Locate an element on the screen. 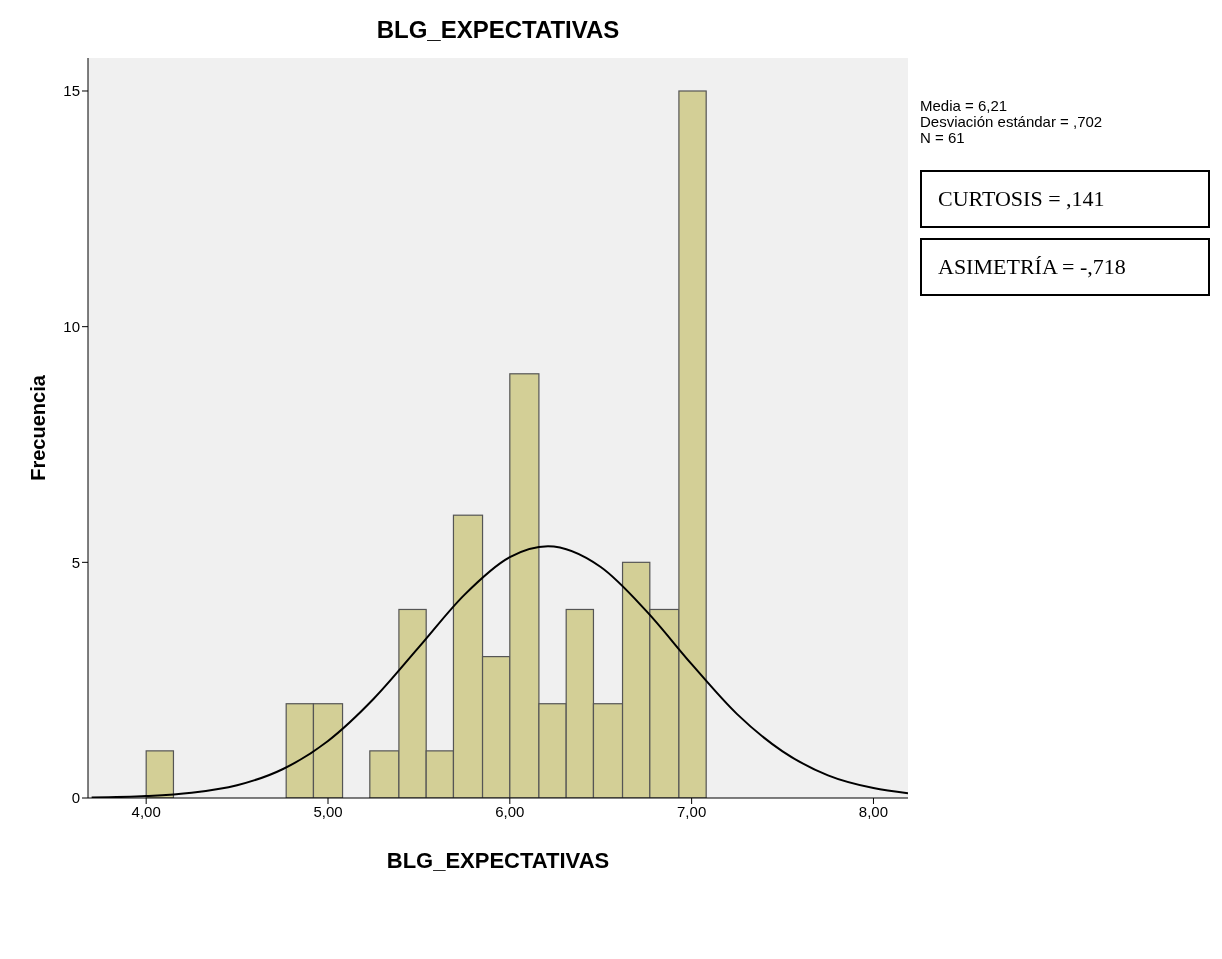 Image resolution: width=1222 pixels, height=959 pixels. y-tick-label: 10 is located at coordinates (71, 326).